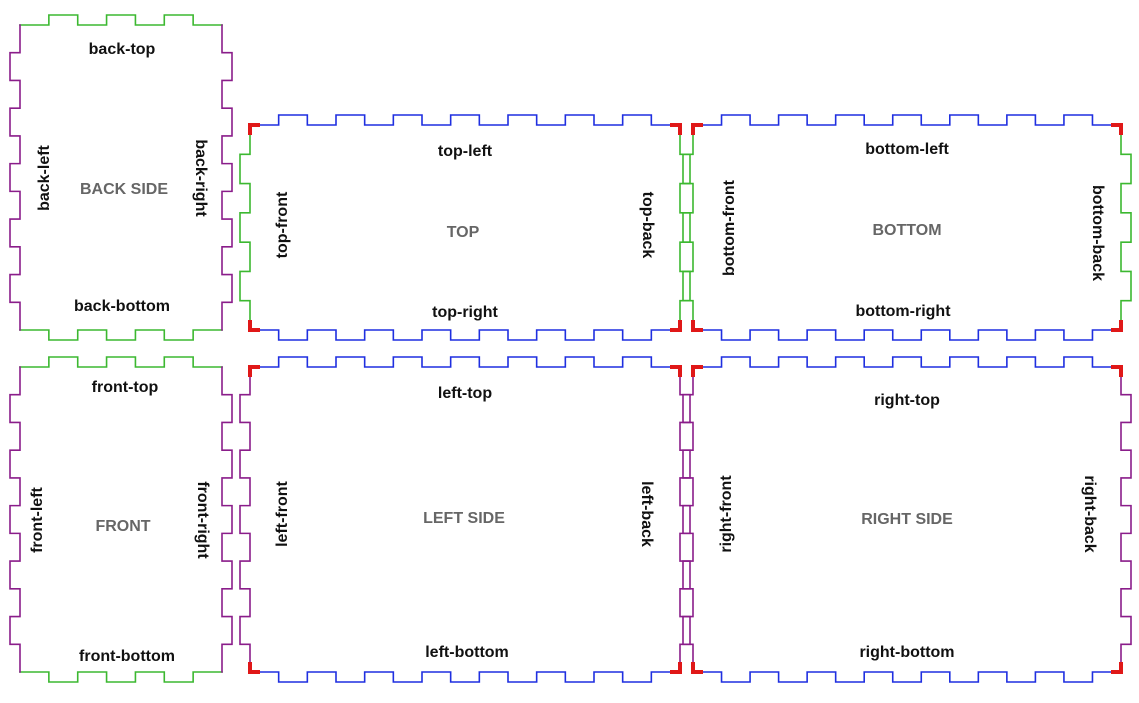 Image resolution: width=1139 pixels, height=703 pixels. What do you see at coordinates (15, 519) in the screenshot?
I see `front-left-edge` at bounding box center [15, 519].